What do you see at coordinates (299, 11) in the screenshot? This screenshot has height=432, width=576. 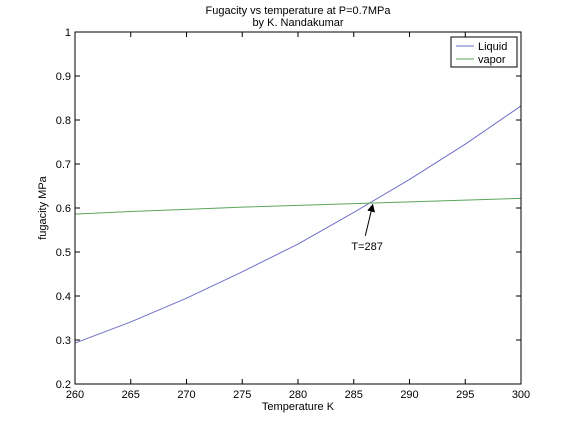 I see `chart-title: Fugacity vs temperature at P=0.7MPa` at bounding box center [299, 11].